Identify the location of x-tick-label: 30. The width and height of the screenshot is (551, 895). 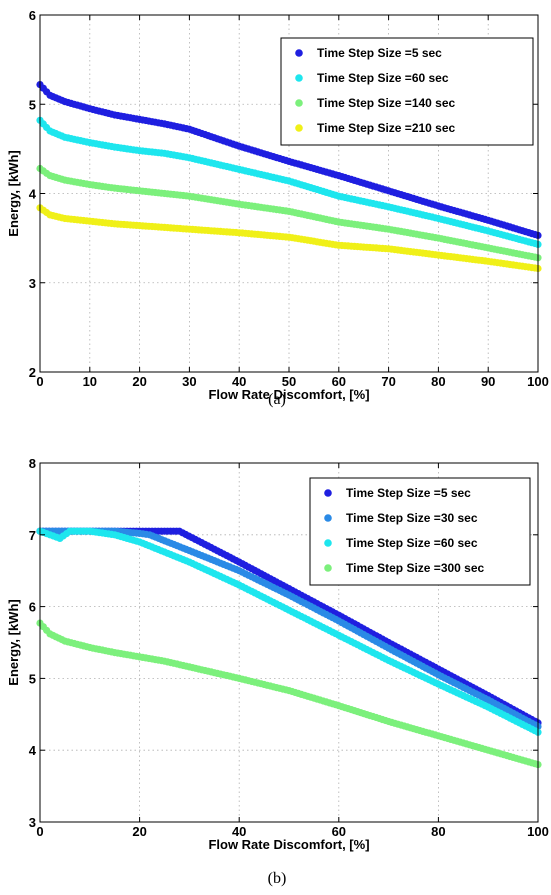
(189, 381).